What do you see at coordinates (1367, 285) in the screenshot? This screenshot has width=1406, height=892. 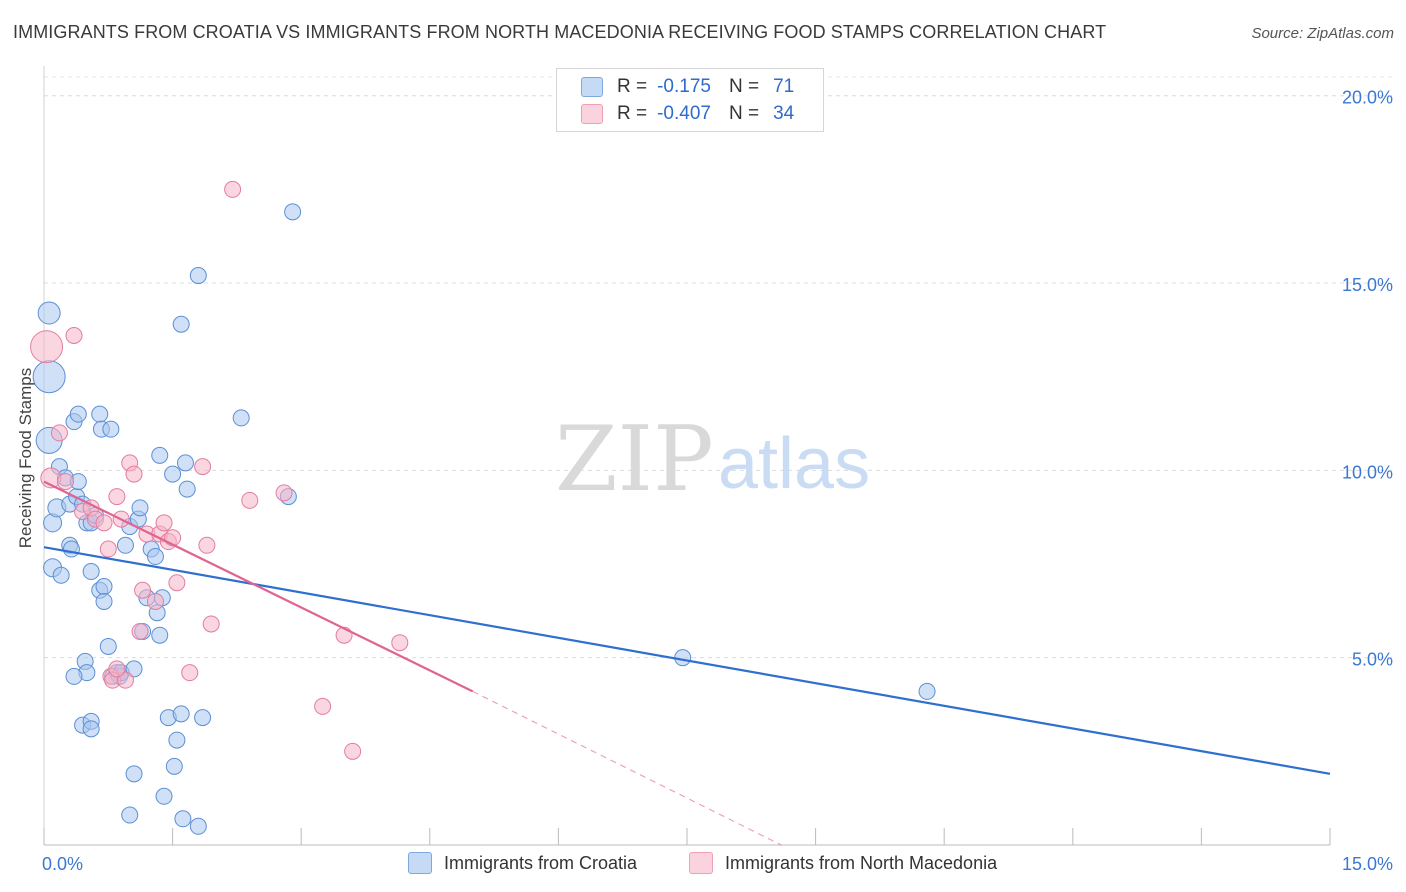 I see `y-tick-label: 15.0%` at bounding box center [1367, 285].